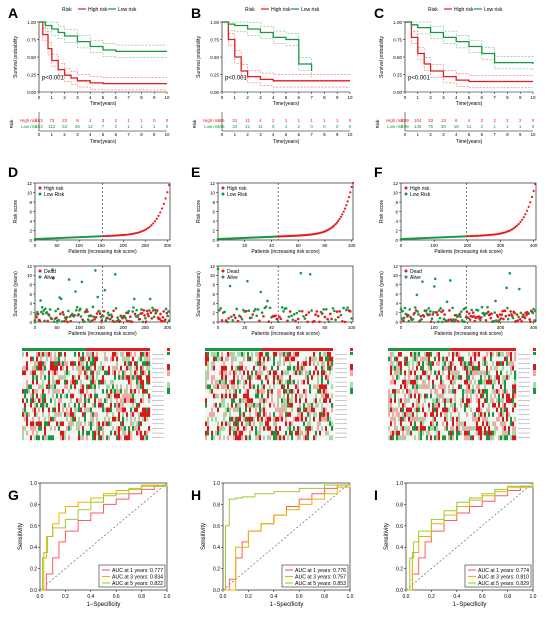 This screenshot has width=550, height=622. I want to click on km-x-tick-label: 1, so click(418, 97).